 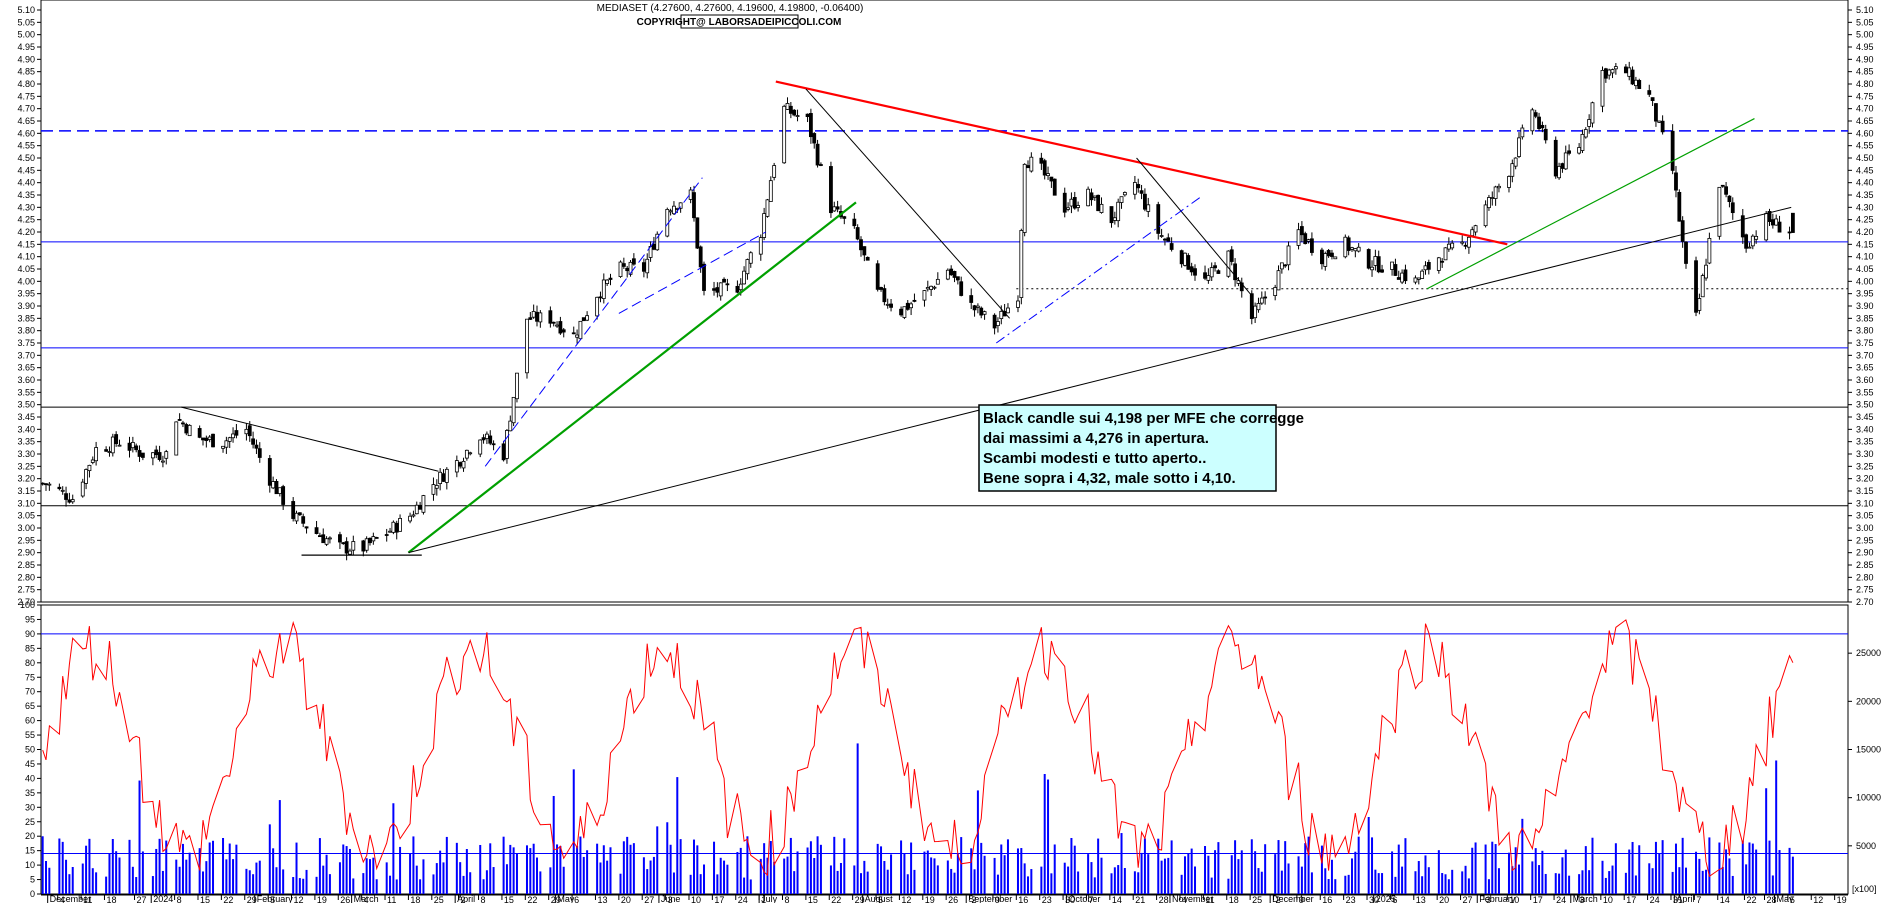 I want to click on x-tick-label: 6, so click(x=1394, y=899).